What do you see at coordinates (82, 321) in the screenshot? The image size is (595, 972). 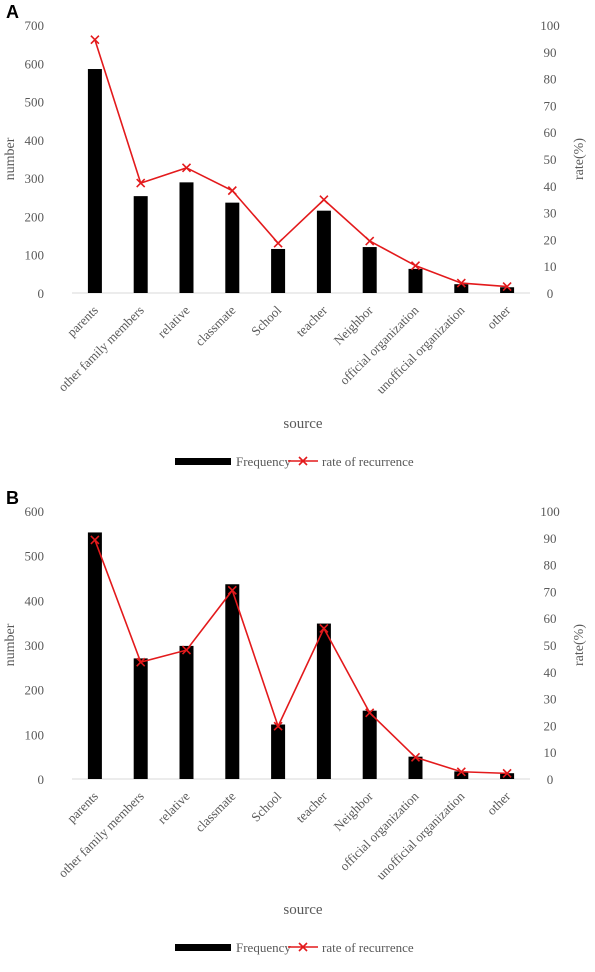 I see `x-tick-label: parents` at bounding box center [82, 321].